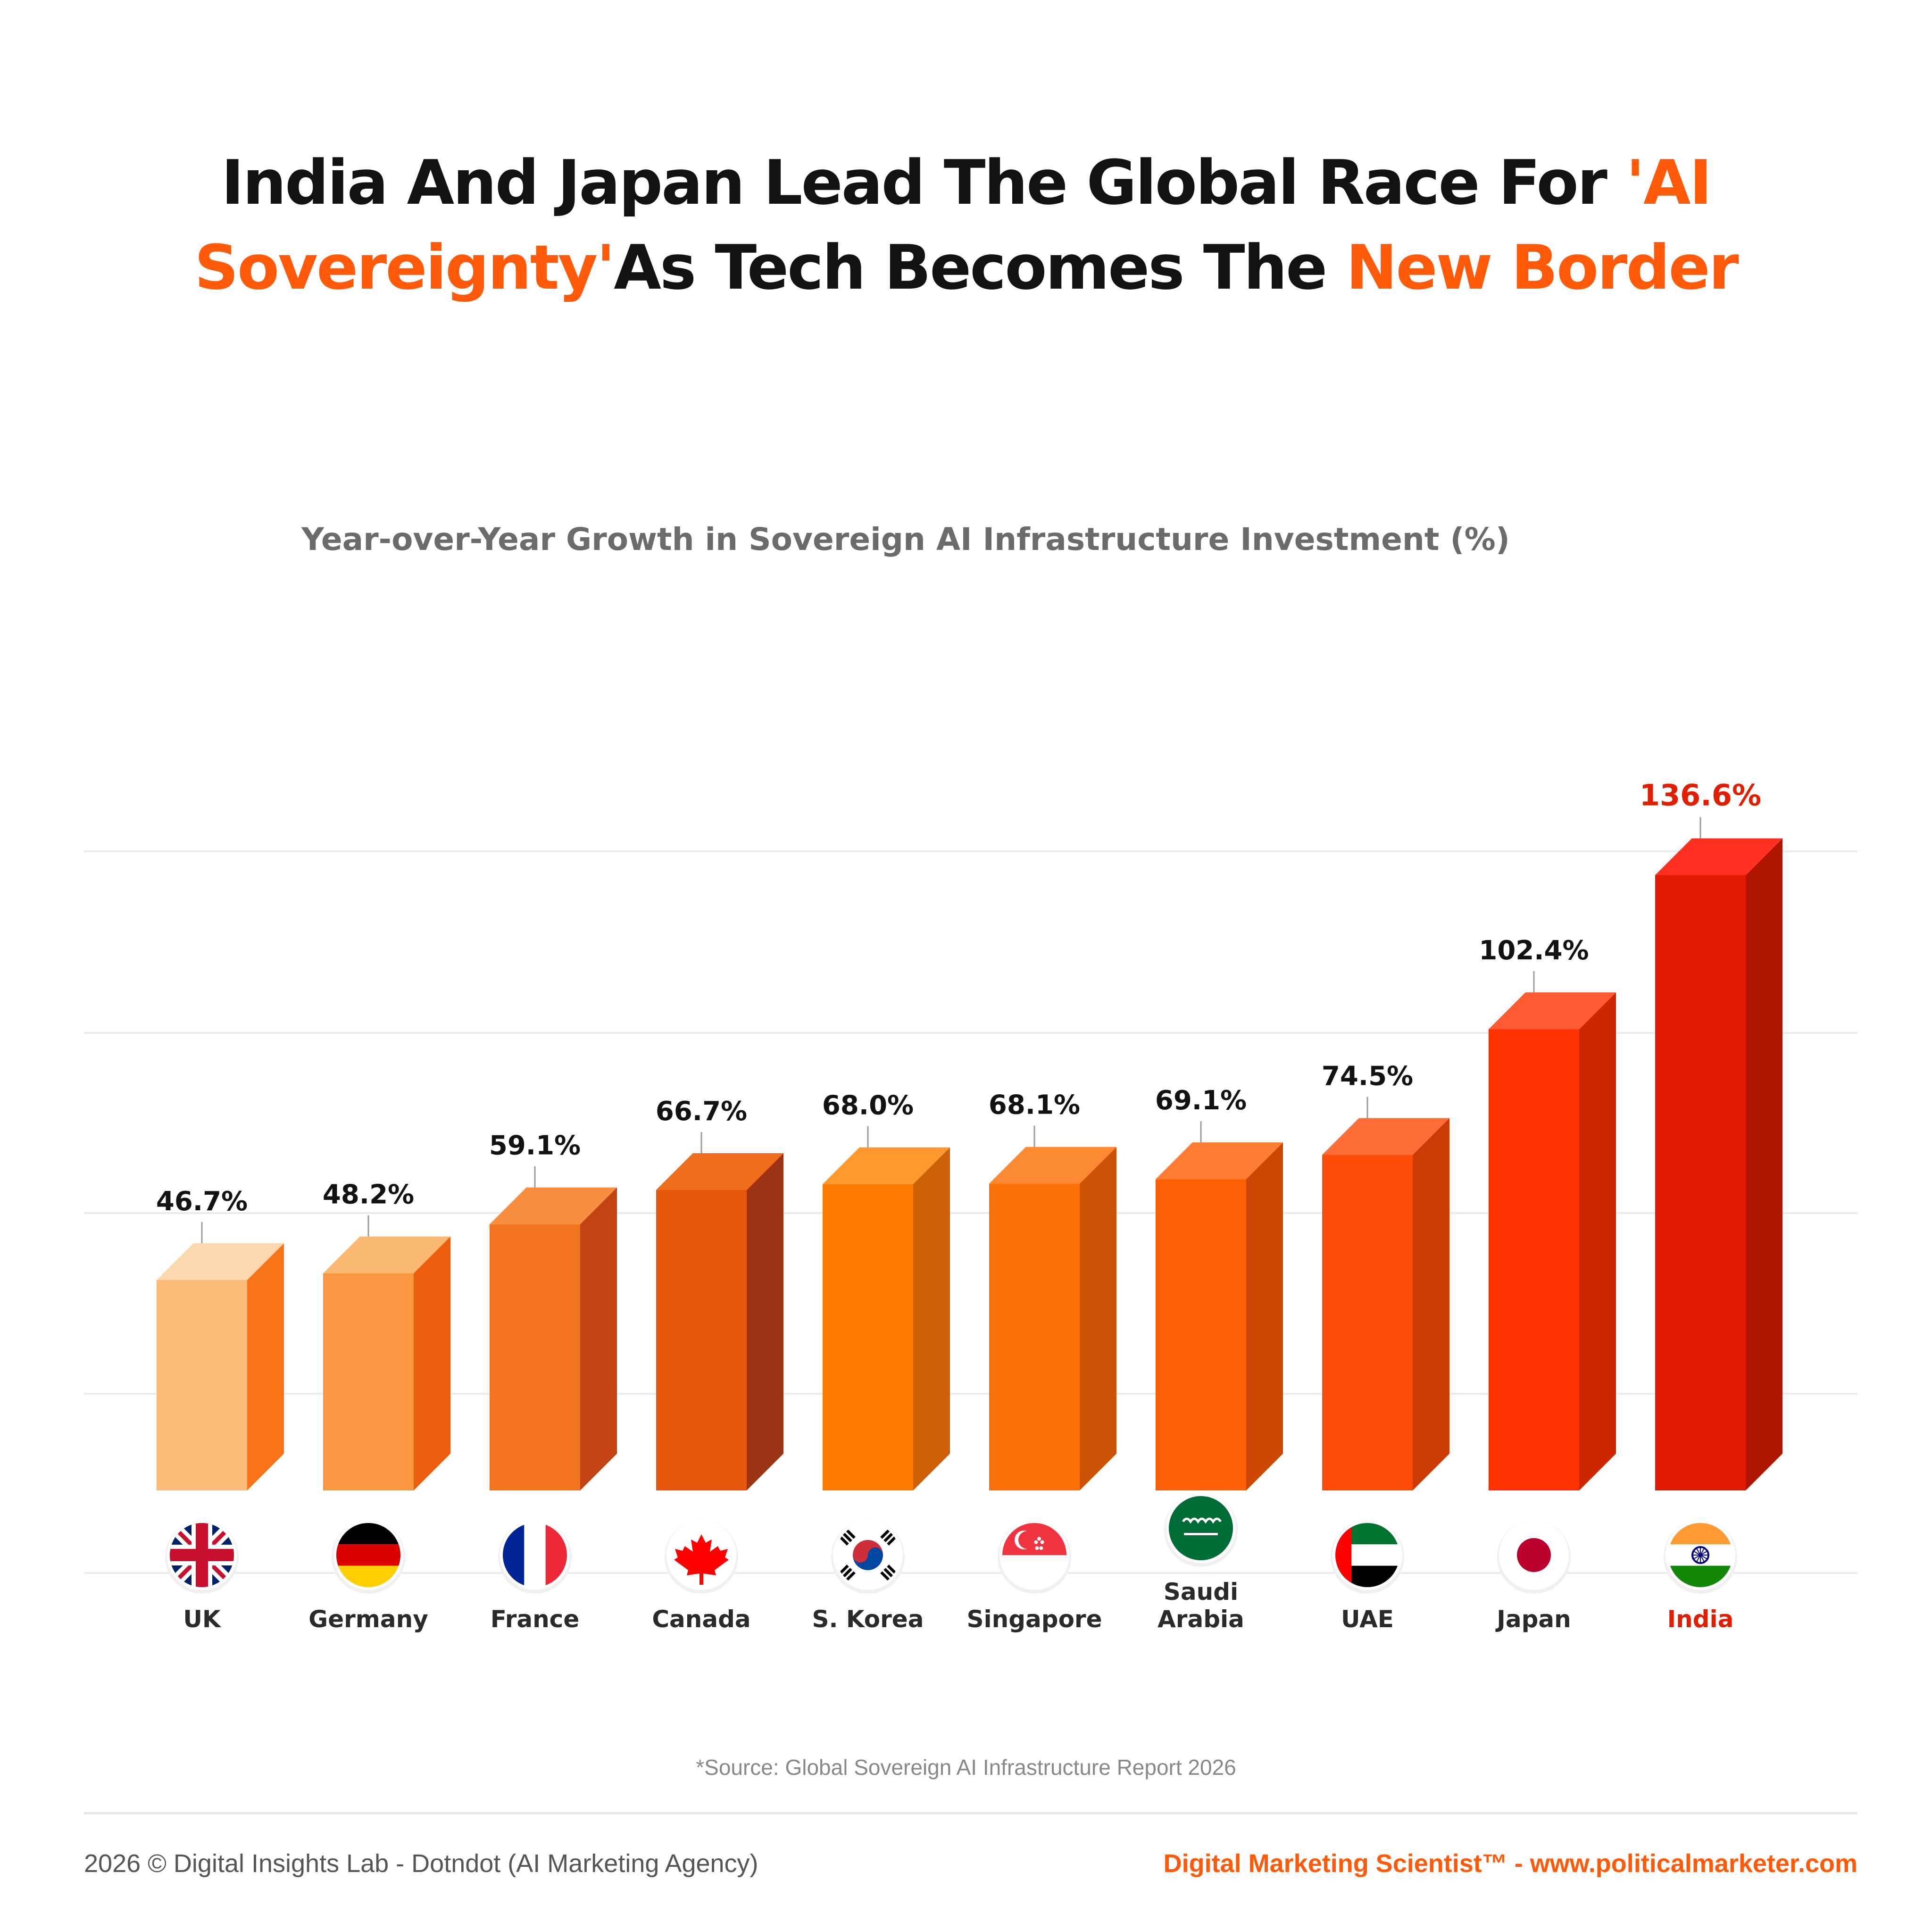  What do you see at coordinates (404, 268) in the screenshot?
I see `headline-highlight-sovereignty: Sovereignty'` at bounding box center [404, 268].